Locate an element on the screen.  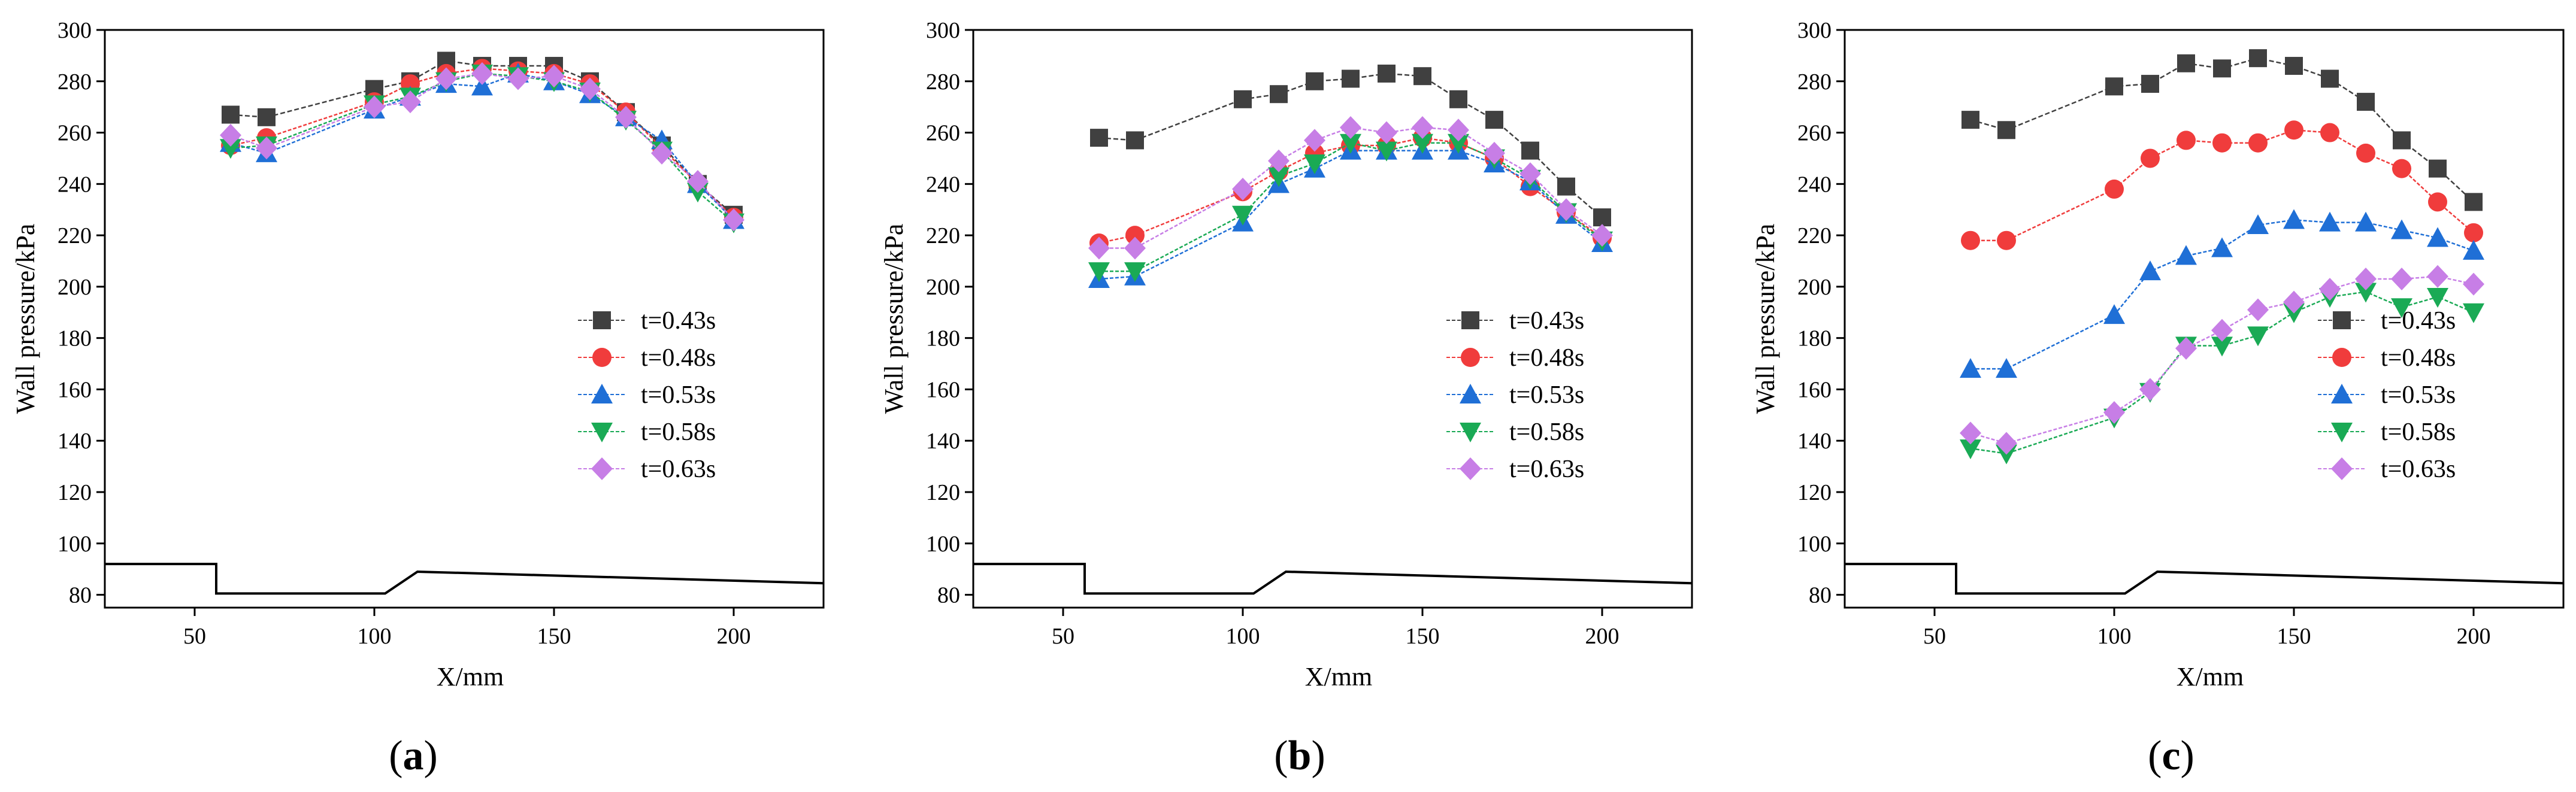
y-tick-label: 260 is located at coordinates (74, 133).